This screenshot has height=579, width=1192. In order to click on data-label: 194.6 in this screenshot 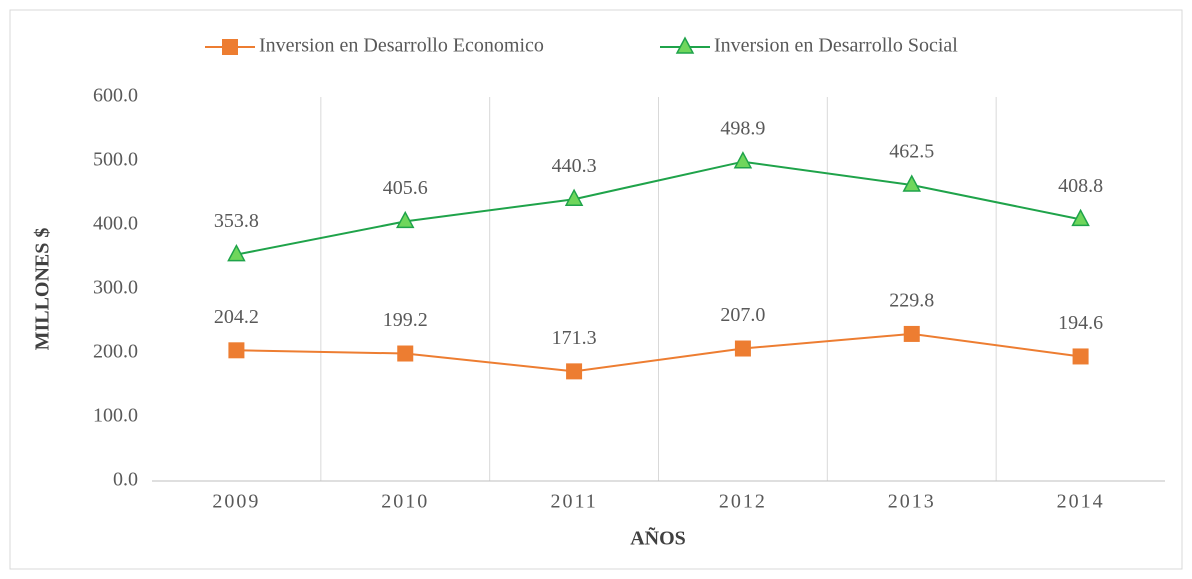, I will do `click(1080, 323)`.